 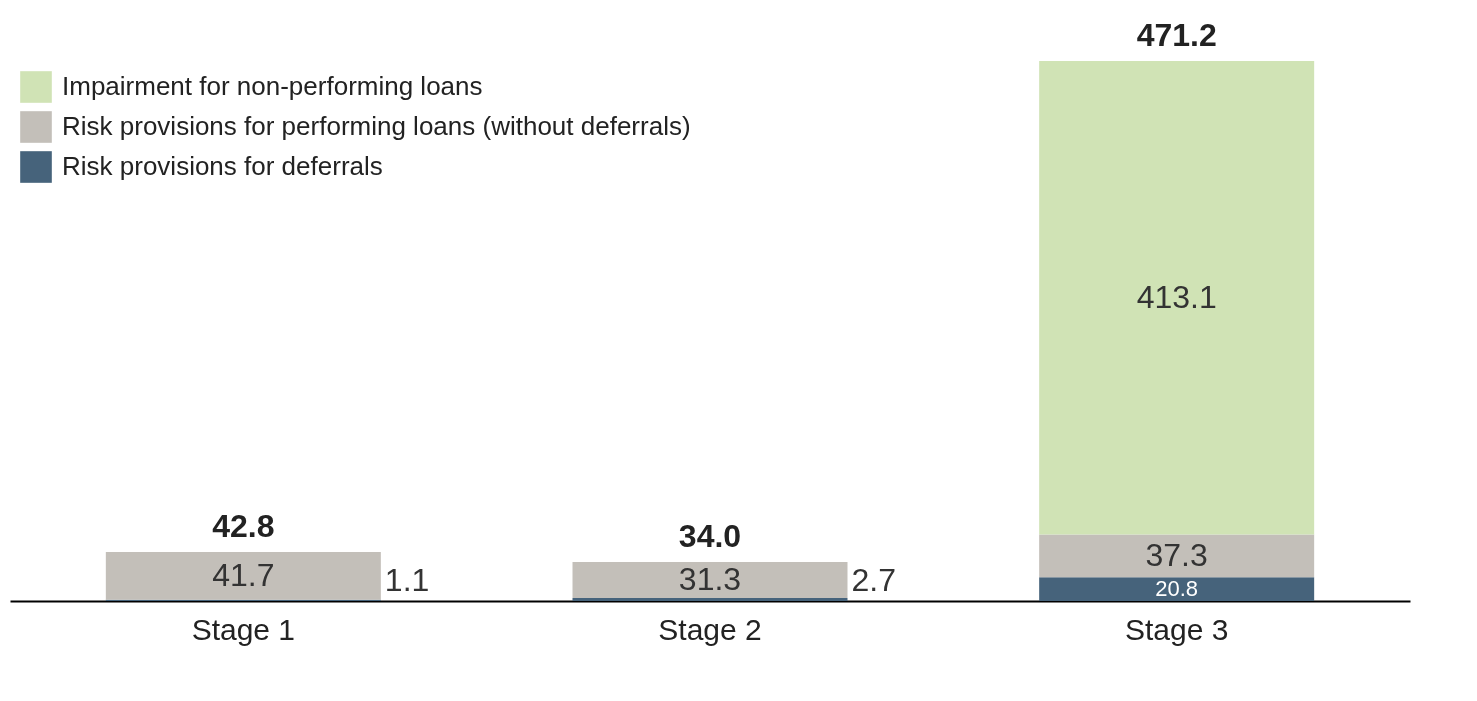 I want to click on data-label: 20.8, so click(x=1177, y=589).